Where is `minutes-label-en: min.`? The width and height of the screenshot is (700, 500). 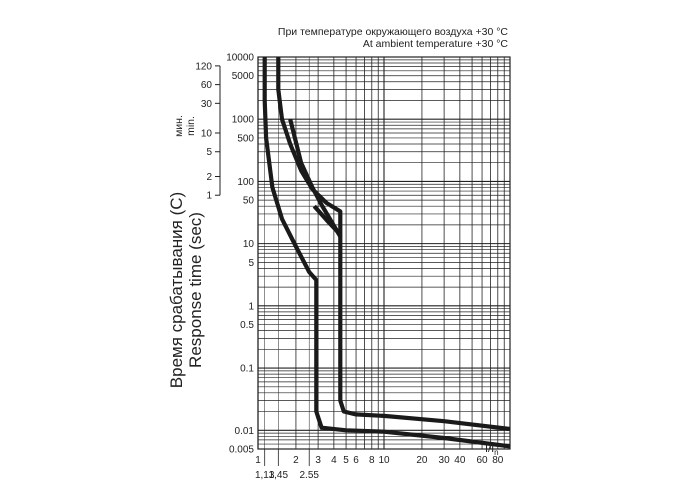 minutes-label-en: min. is located at coordinates (191, 126).